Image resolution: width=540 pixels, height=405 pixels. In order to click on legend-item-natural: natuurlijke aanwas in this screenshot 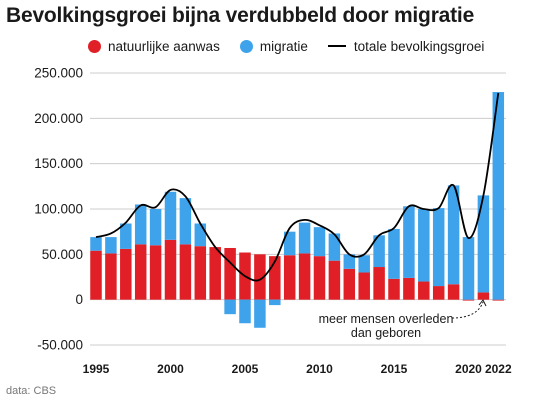, I will do `click(154, 46)`.